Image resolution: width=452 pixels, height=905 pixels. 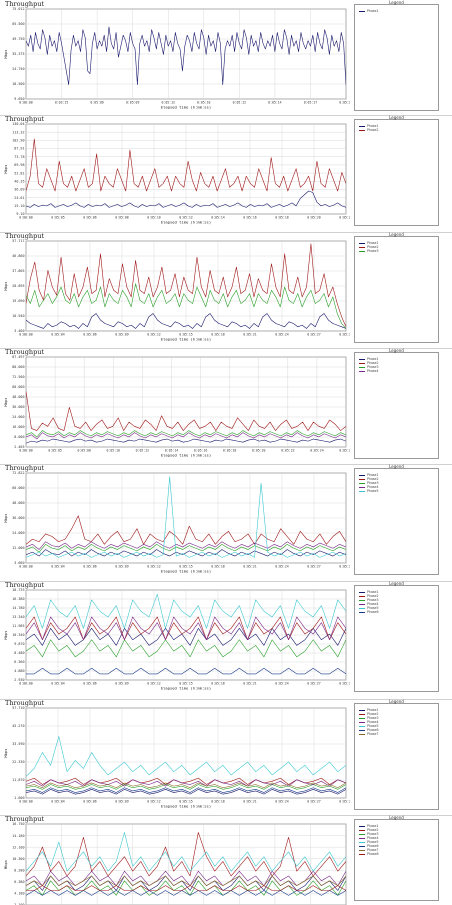 What do you see at coordinates (396, 701) in the screenshot?
I see `legend-title: Legend` at bounding box center [396, 701].